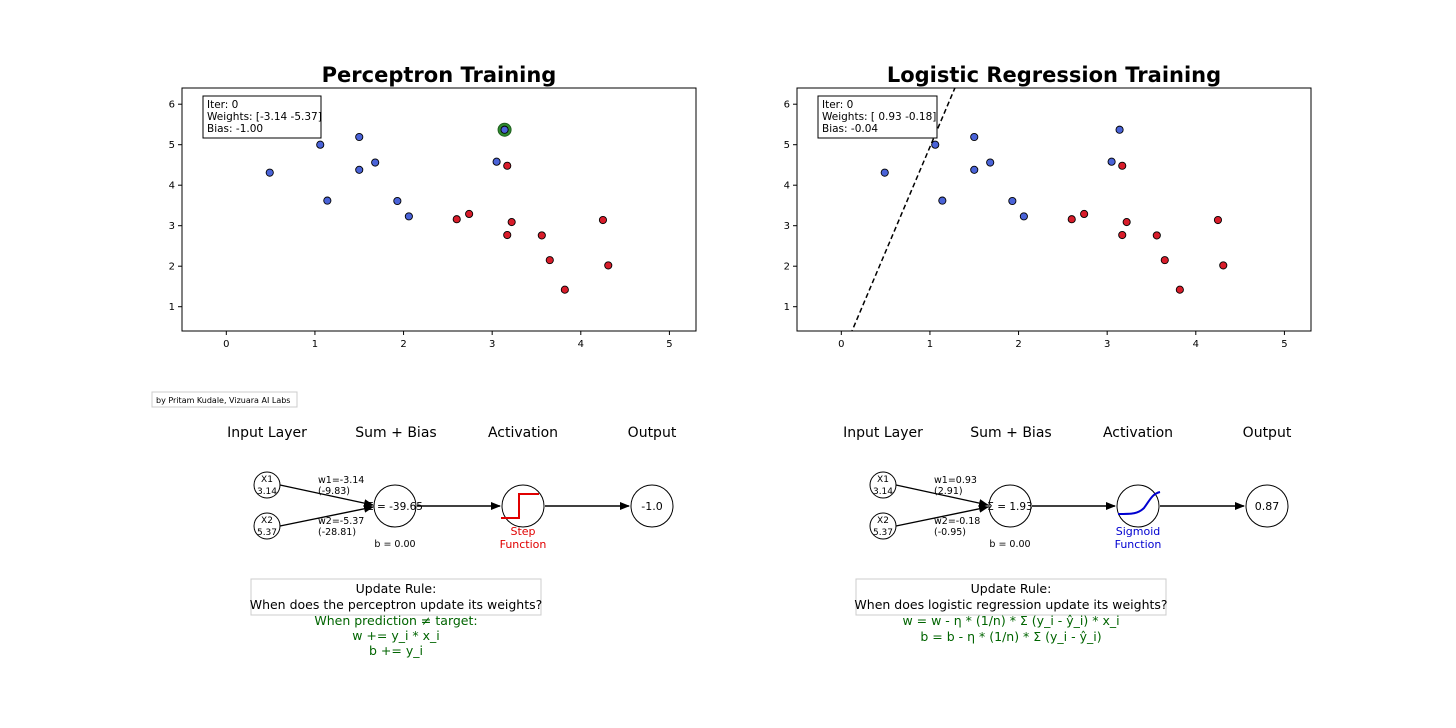 Image resolution: width=1456 pixels, height=728 pixels. I want to click on sum-value: Σ = -39.65, so click(395, 507).